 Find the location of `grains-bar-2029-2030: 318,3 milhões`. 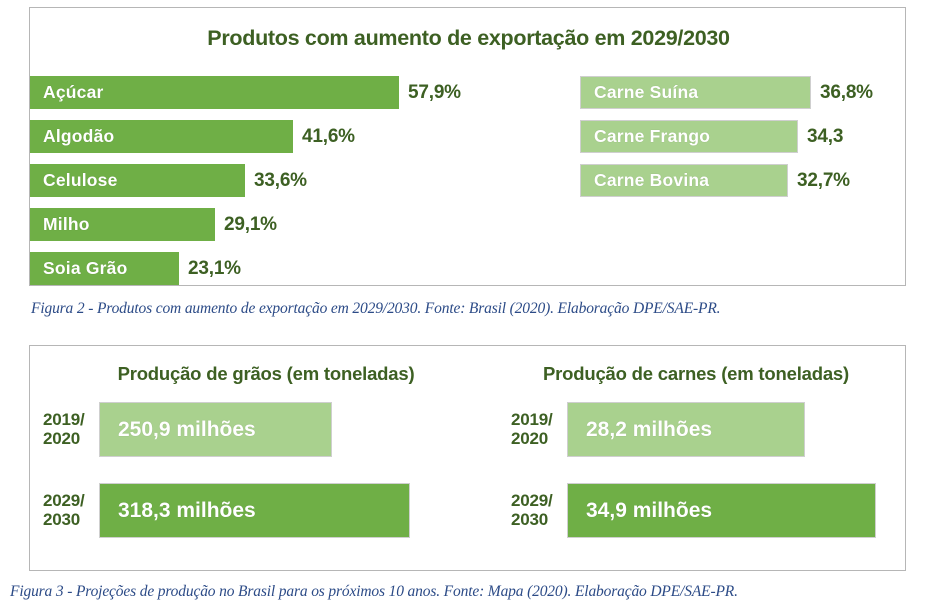

grains-bar-2029-2030: 318,3 milhões is located at coordinates (254, 510).